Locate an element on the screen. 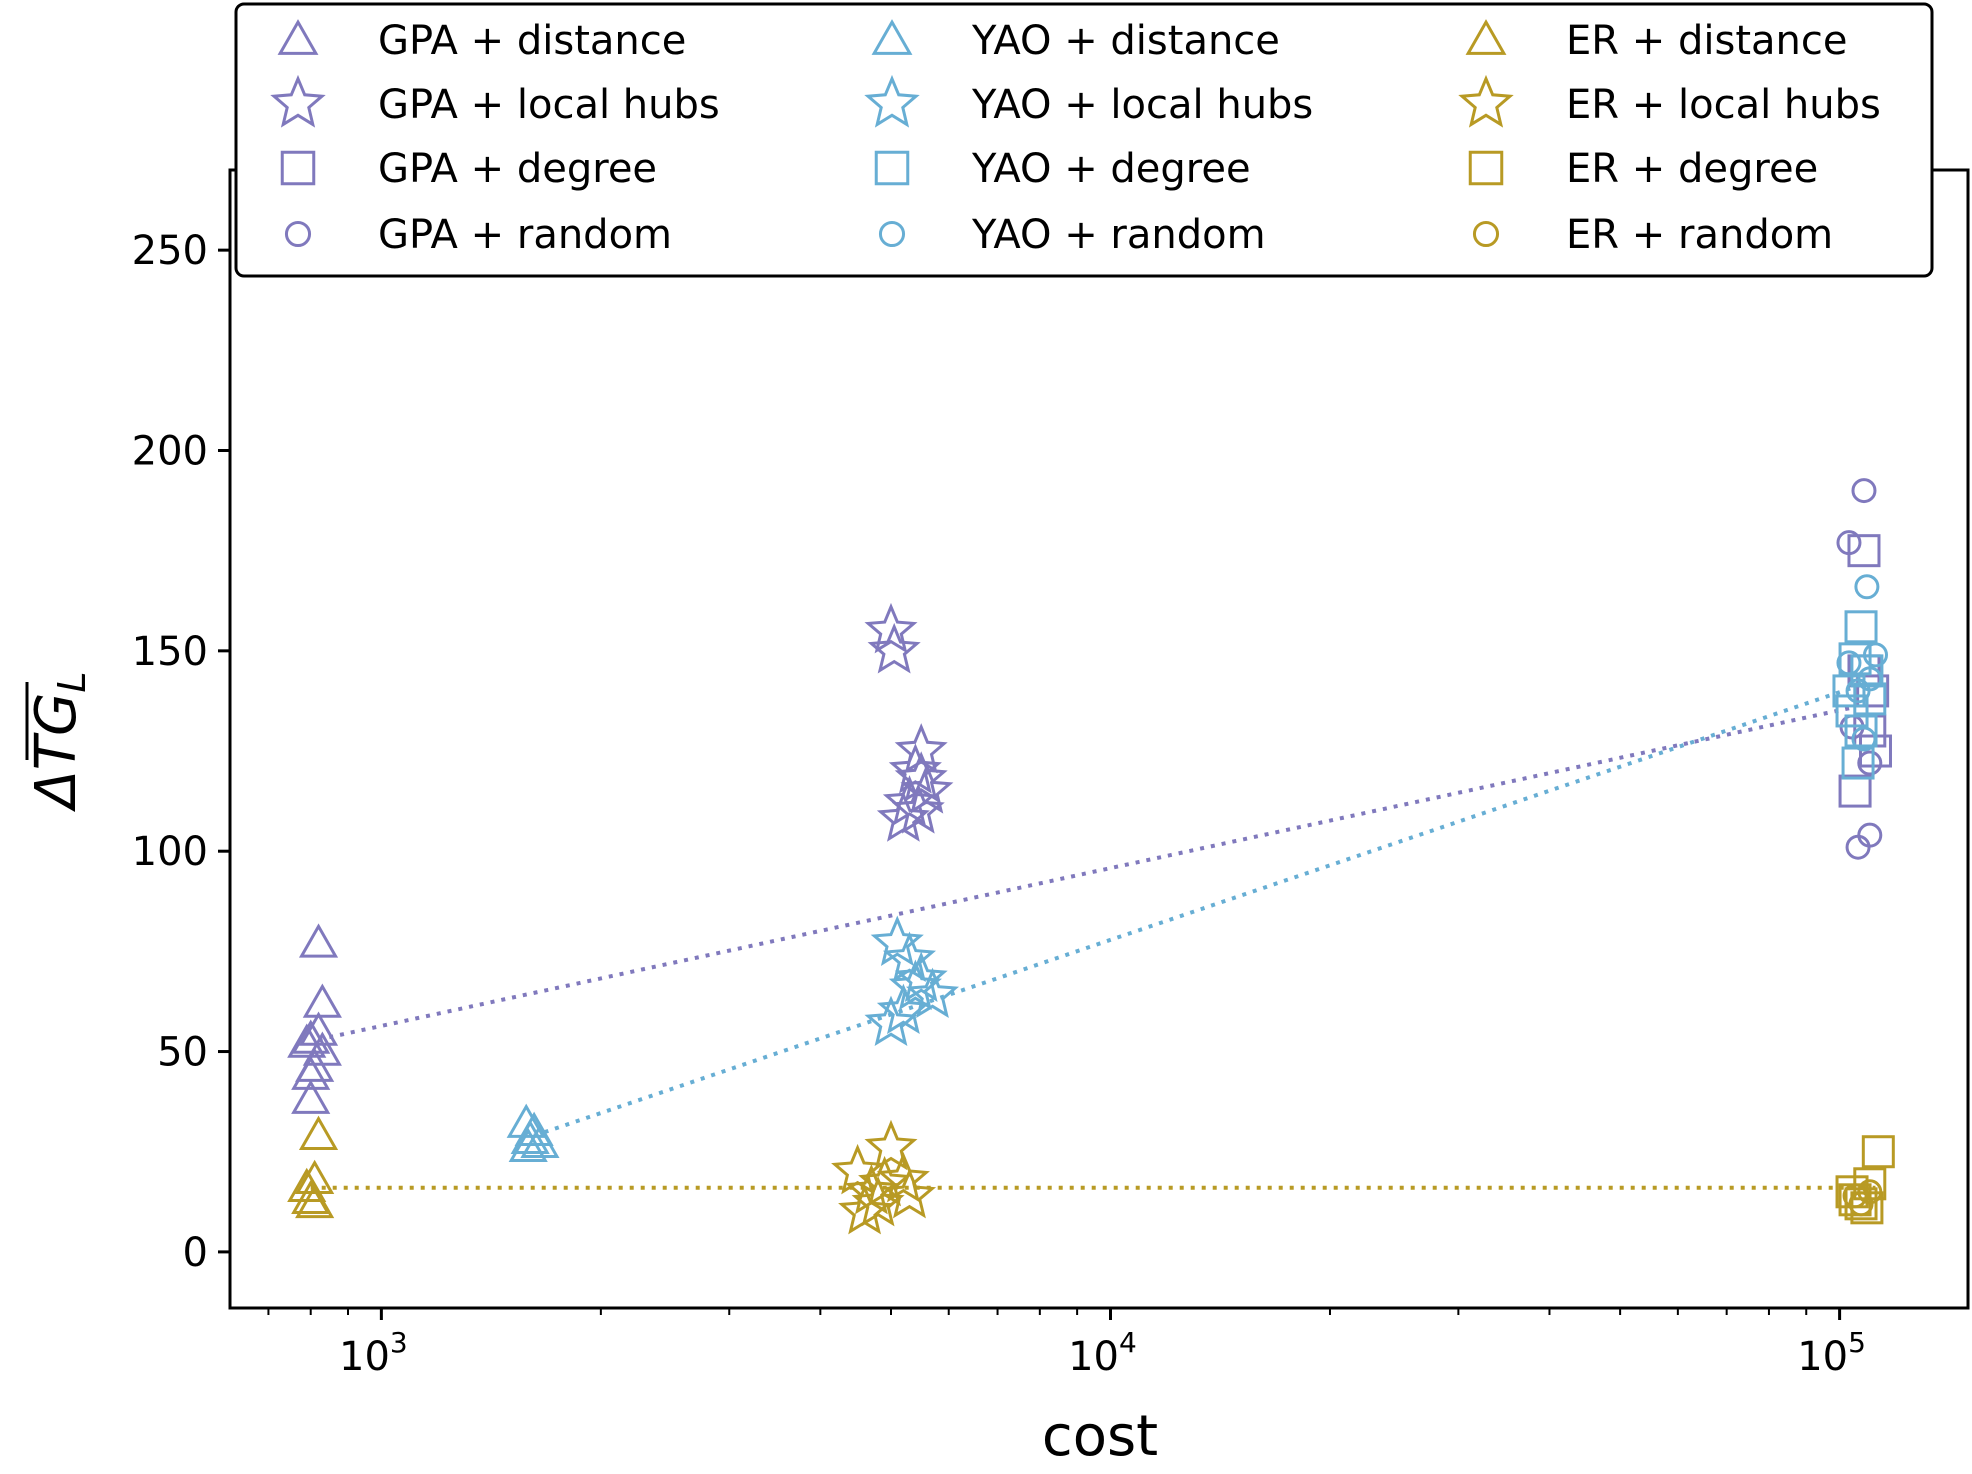 Image resolution: width=1972 pixels, height=1474 pixels. series-yao-local-hubs is located at coordinates (911, 981).